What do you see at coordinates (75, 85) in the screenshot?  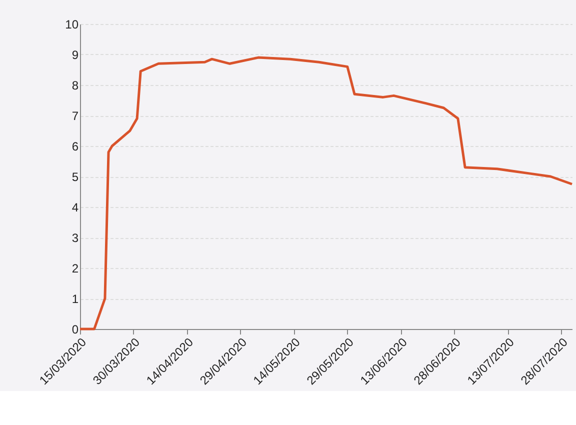 I see `y-tick-label: 8` at bounding box center [75, 85].